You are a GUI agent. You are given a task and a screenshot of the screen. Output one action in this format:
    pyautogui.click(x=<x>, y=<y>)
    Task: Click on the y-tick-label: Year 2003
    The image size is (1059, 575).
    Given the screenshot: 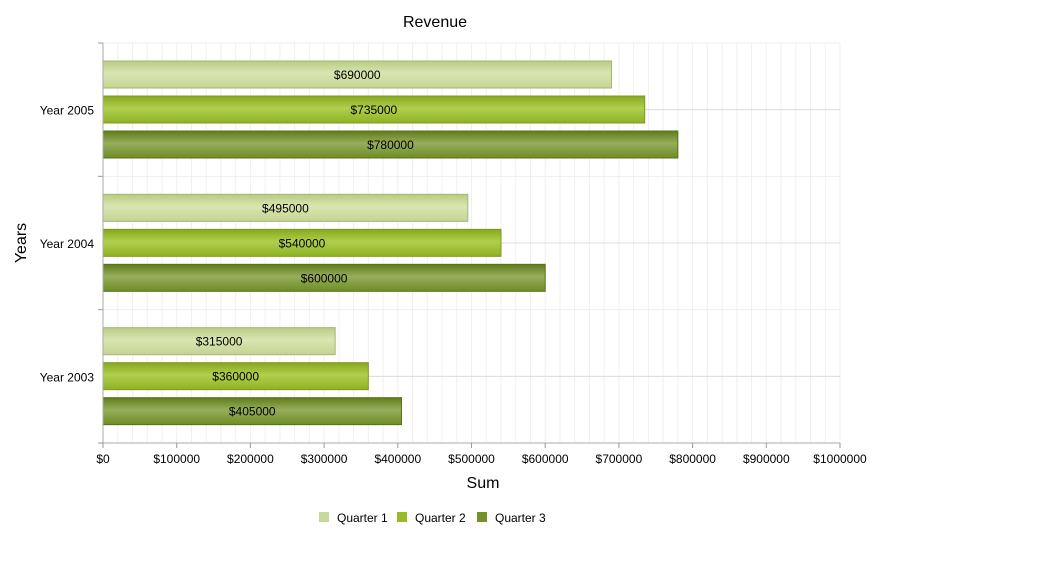 What is the action you would take?
    pyautogui.click(x=67, y=377)
    